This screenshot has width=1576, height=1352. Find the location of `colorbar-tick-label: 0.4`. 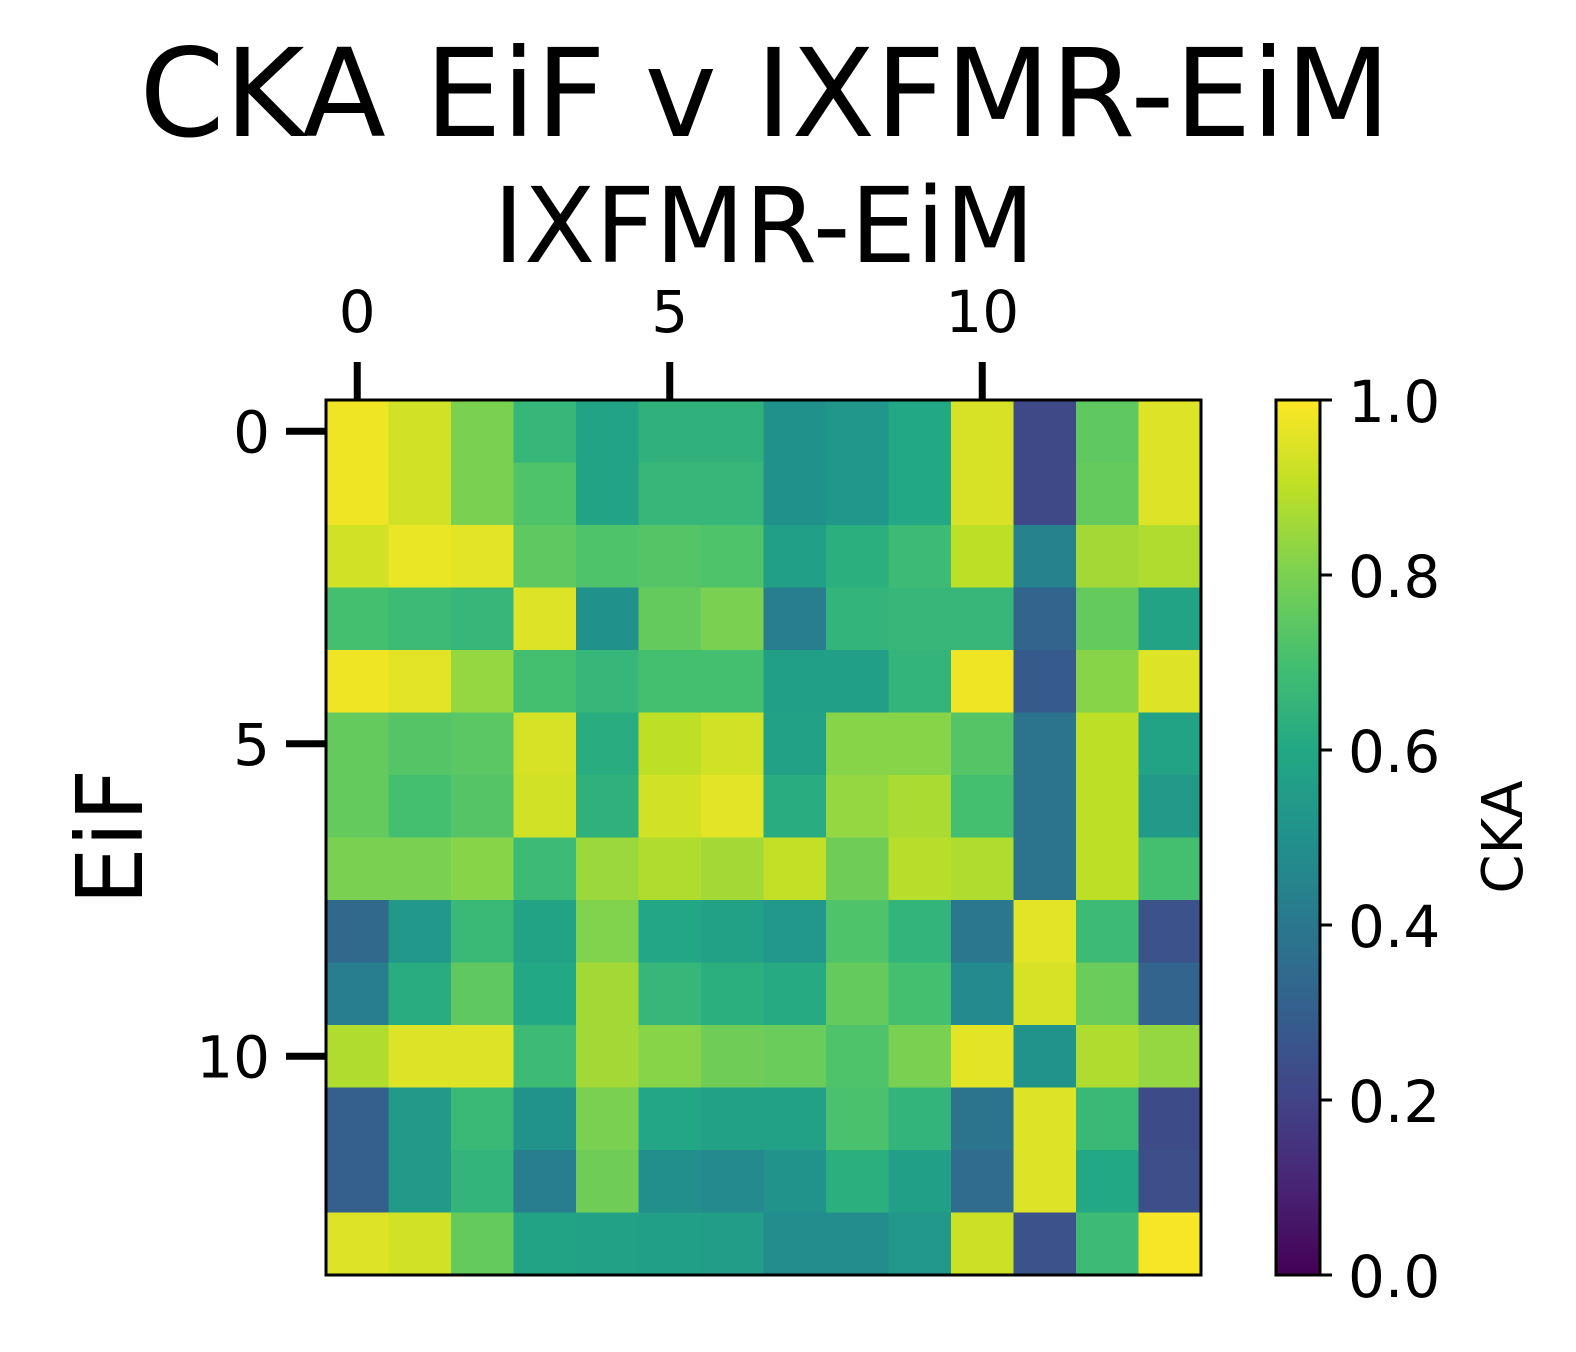

colorbar-tick-label: 0.4 is located at coordinates (1394, 927).